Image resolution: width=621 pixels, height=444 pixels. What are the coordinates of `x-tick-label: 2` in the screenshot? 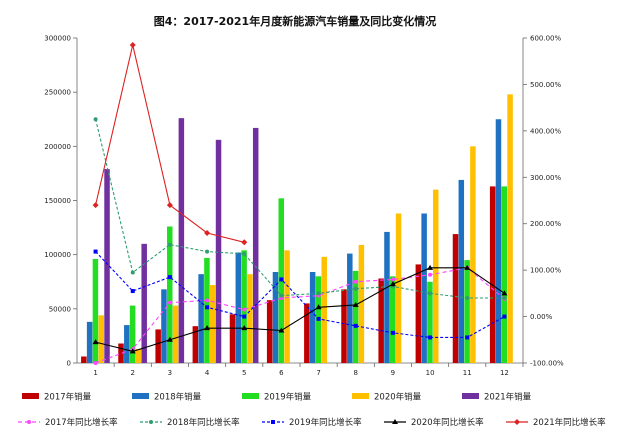 It's located at (133, 373).